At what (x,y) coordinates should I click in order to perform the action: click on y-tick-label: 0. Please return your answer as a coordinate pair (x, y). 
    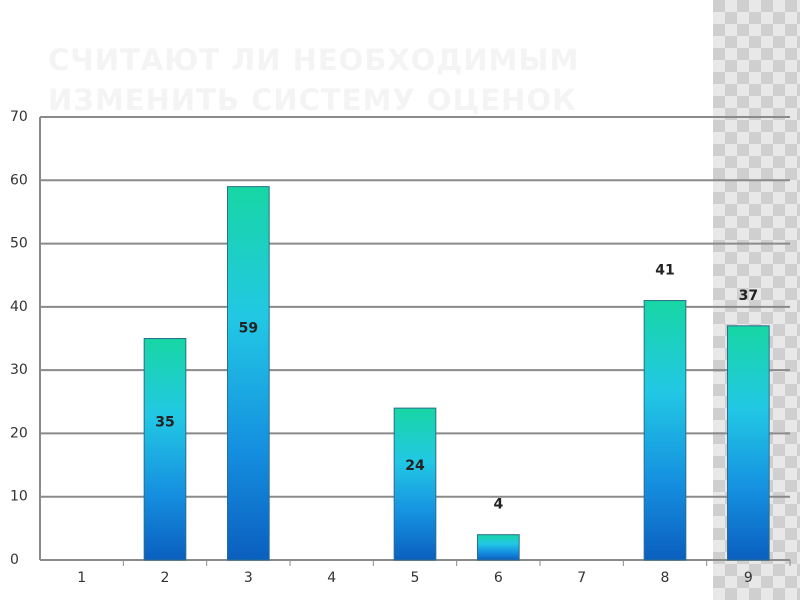
    Looking at the image, I should click on (14, 560).